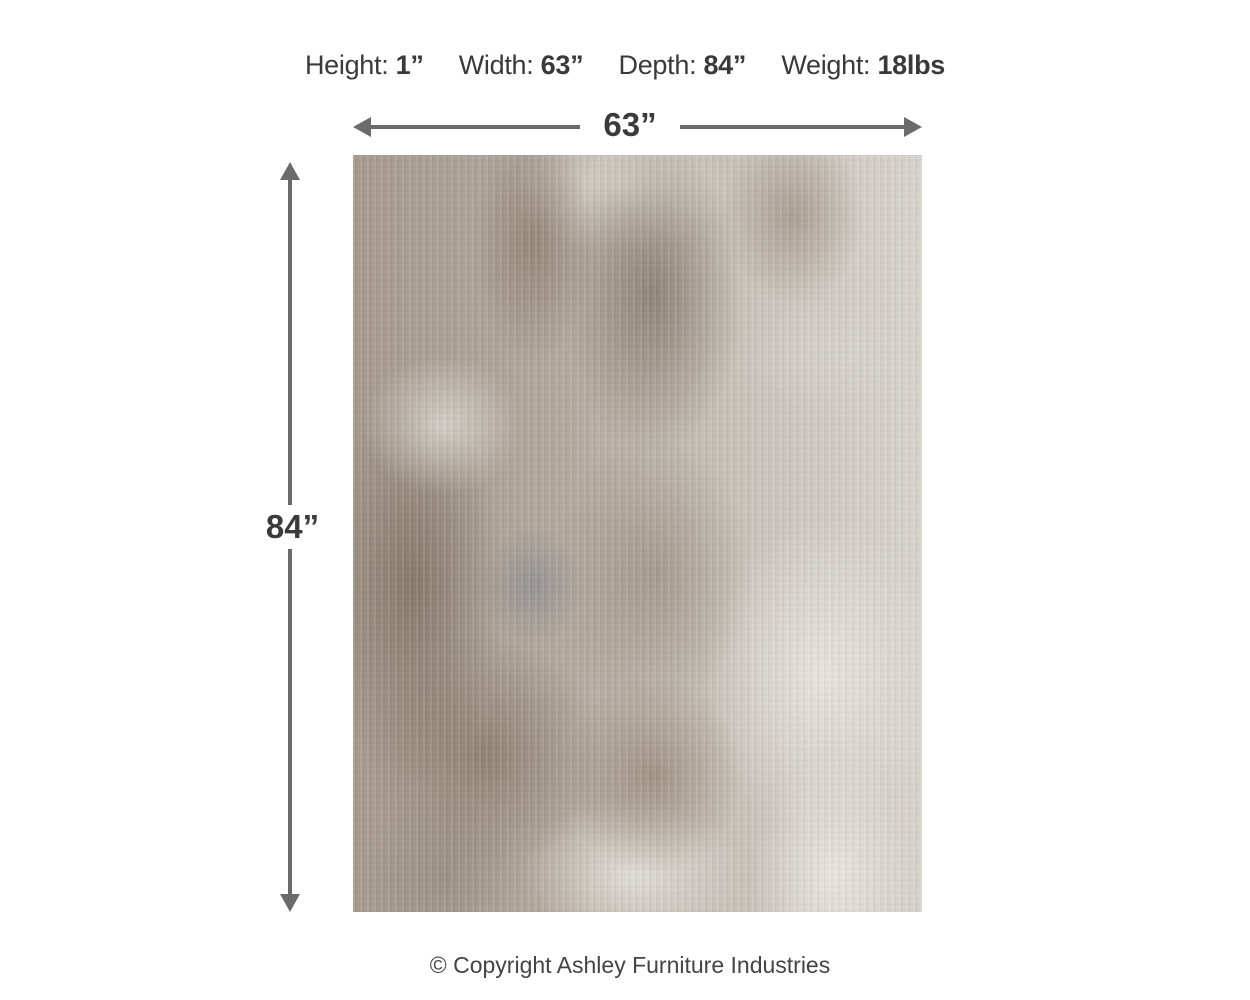 This screenshot has height=1000, width=1250. I want to click on spec-value: 84”, so click(725, 65).